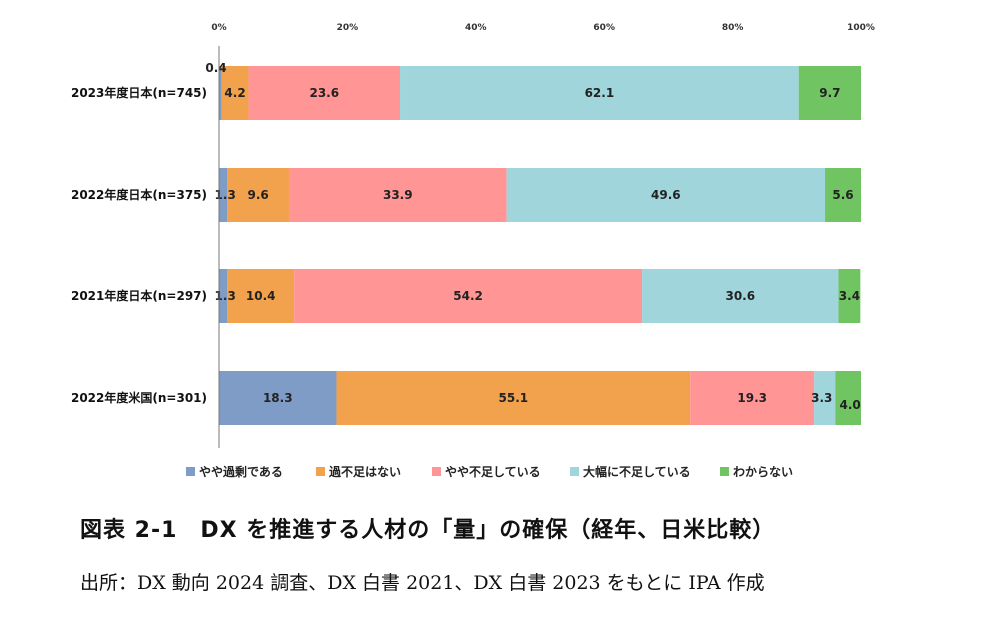 This screenshot has height=624, width=996. What do you see at coordinates (821, 398) in the screenshot?
I see `data-label: 3.3` at bounding box center [821, 398].